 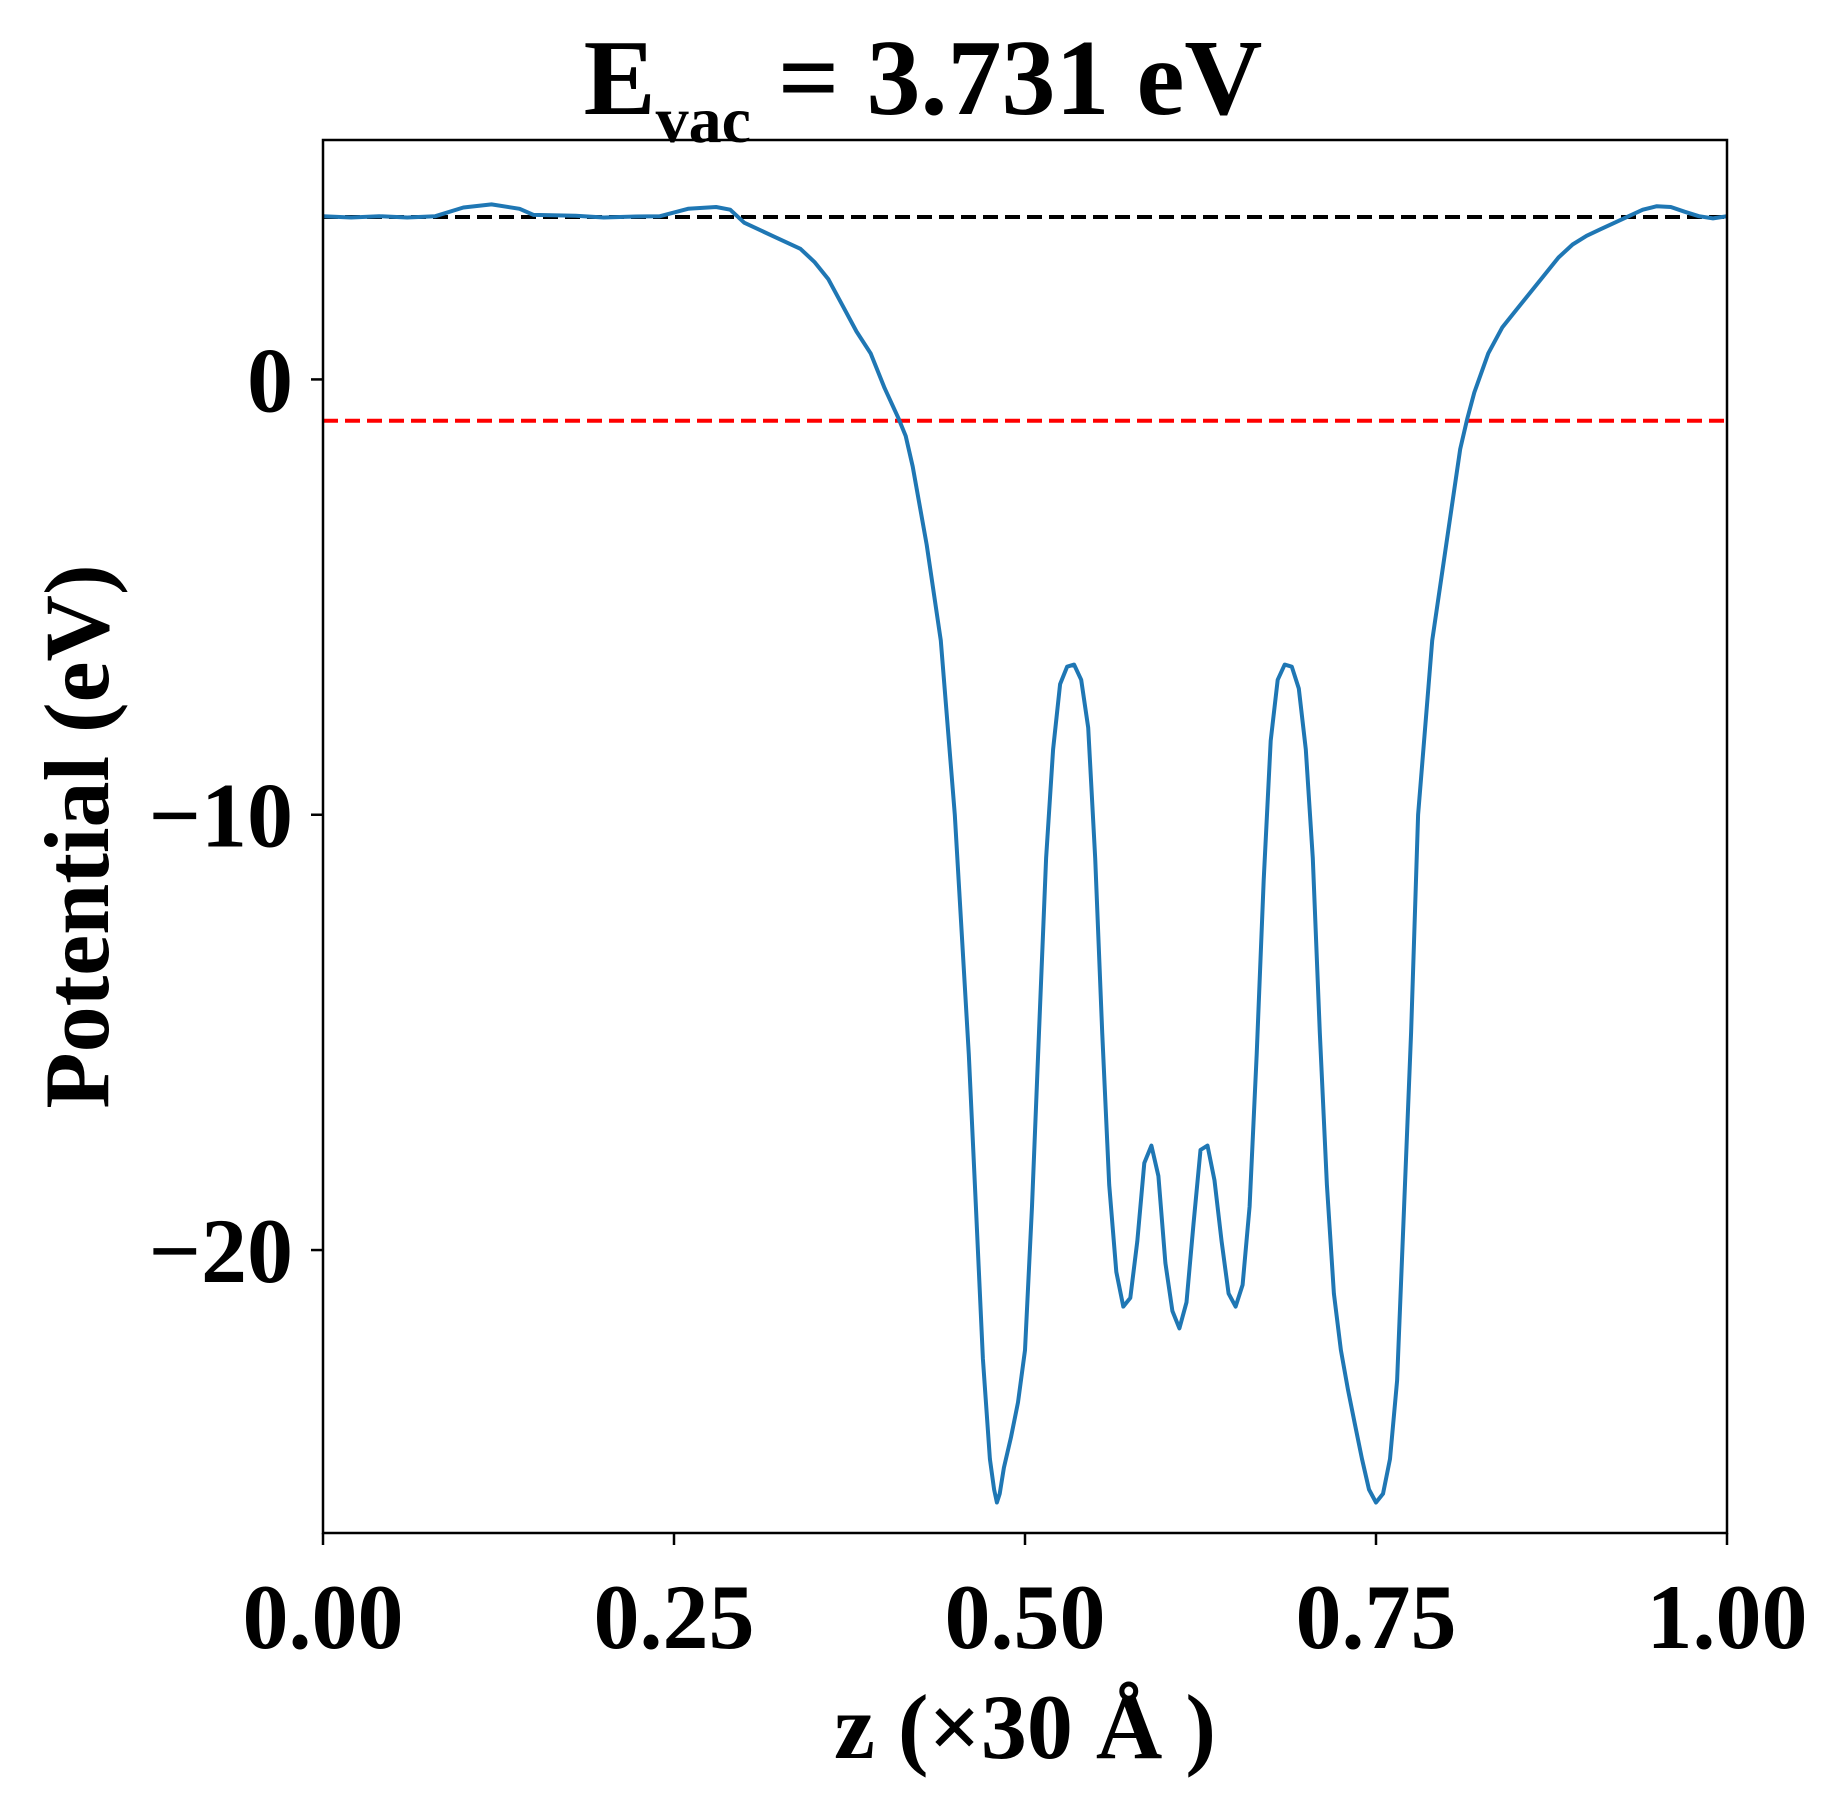 I want to click on x-tick-label: 0.00, so click(x=323, y=1617).